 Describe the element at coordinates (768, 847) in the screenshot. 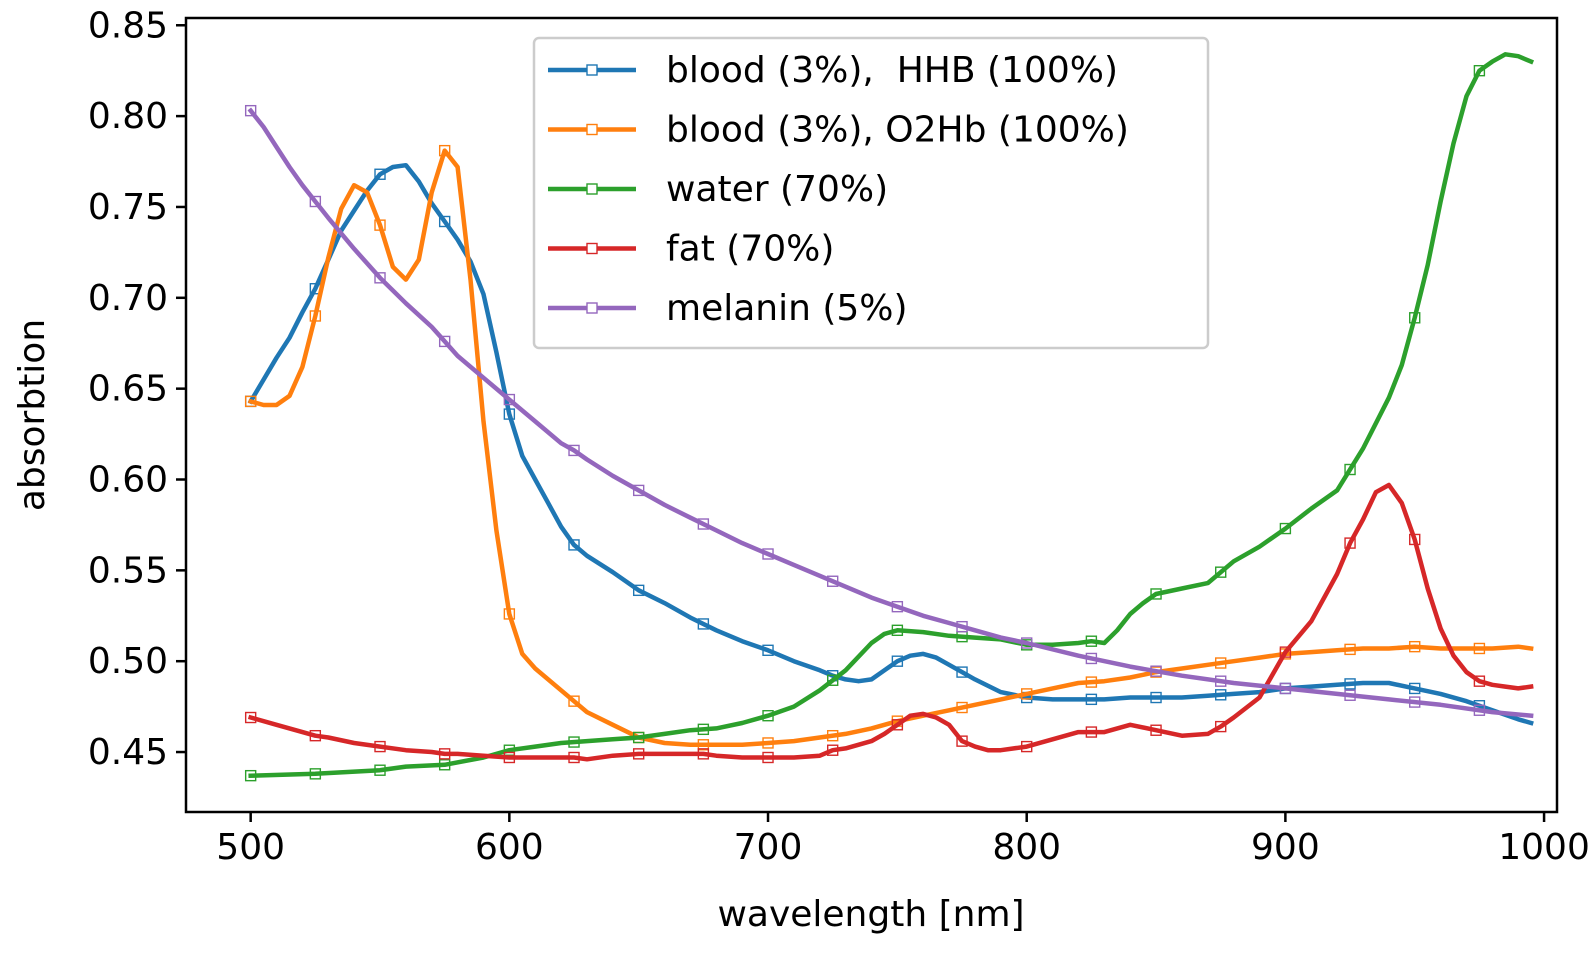

I see `x-tick-label: 700` at that location.